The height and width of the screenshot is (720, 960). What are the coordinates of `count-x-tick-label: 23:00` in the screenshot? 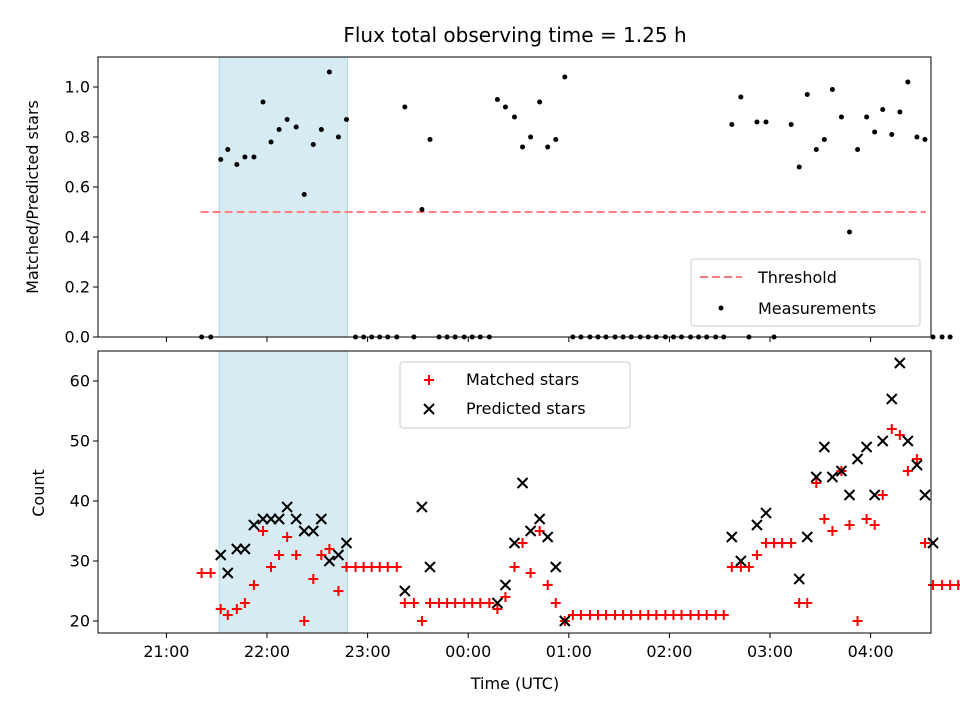 It's located at (368, 651).